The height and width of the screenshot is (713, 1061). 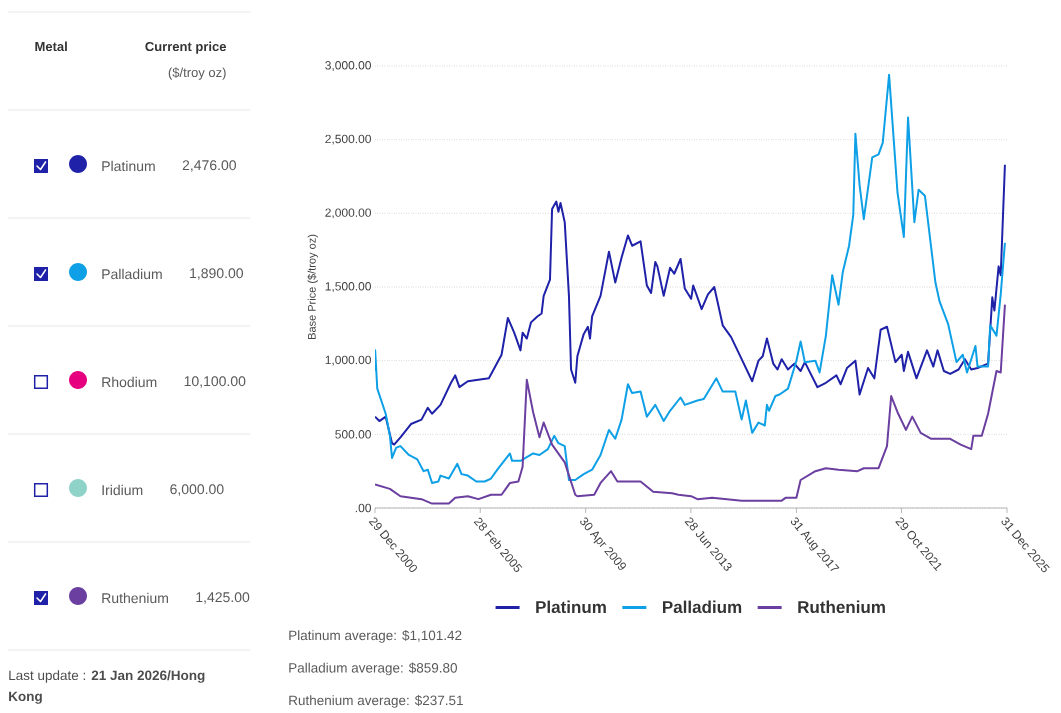 I want to click on text: Last update : 21 Jan 2026/Hong Kong, so click(x=107, y=687).